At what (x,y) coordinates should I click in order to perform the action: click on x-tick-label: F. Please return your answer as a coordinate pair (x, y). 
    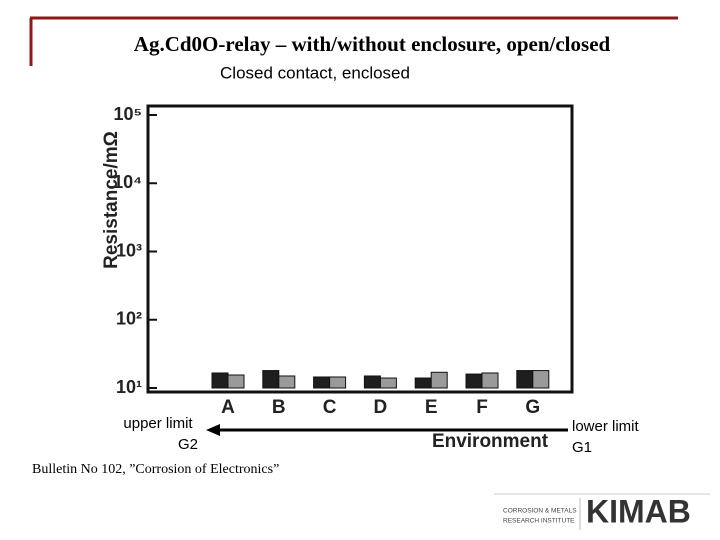
    Looking at the image, I should click on (482, 407).